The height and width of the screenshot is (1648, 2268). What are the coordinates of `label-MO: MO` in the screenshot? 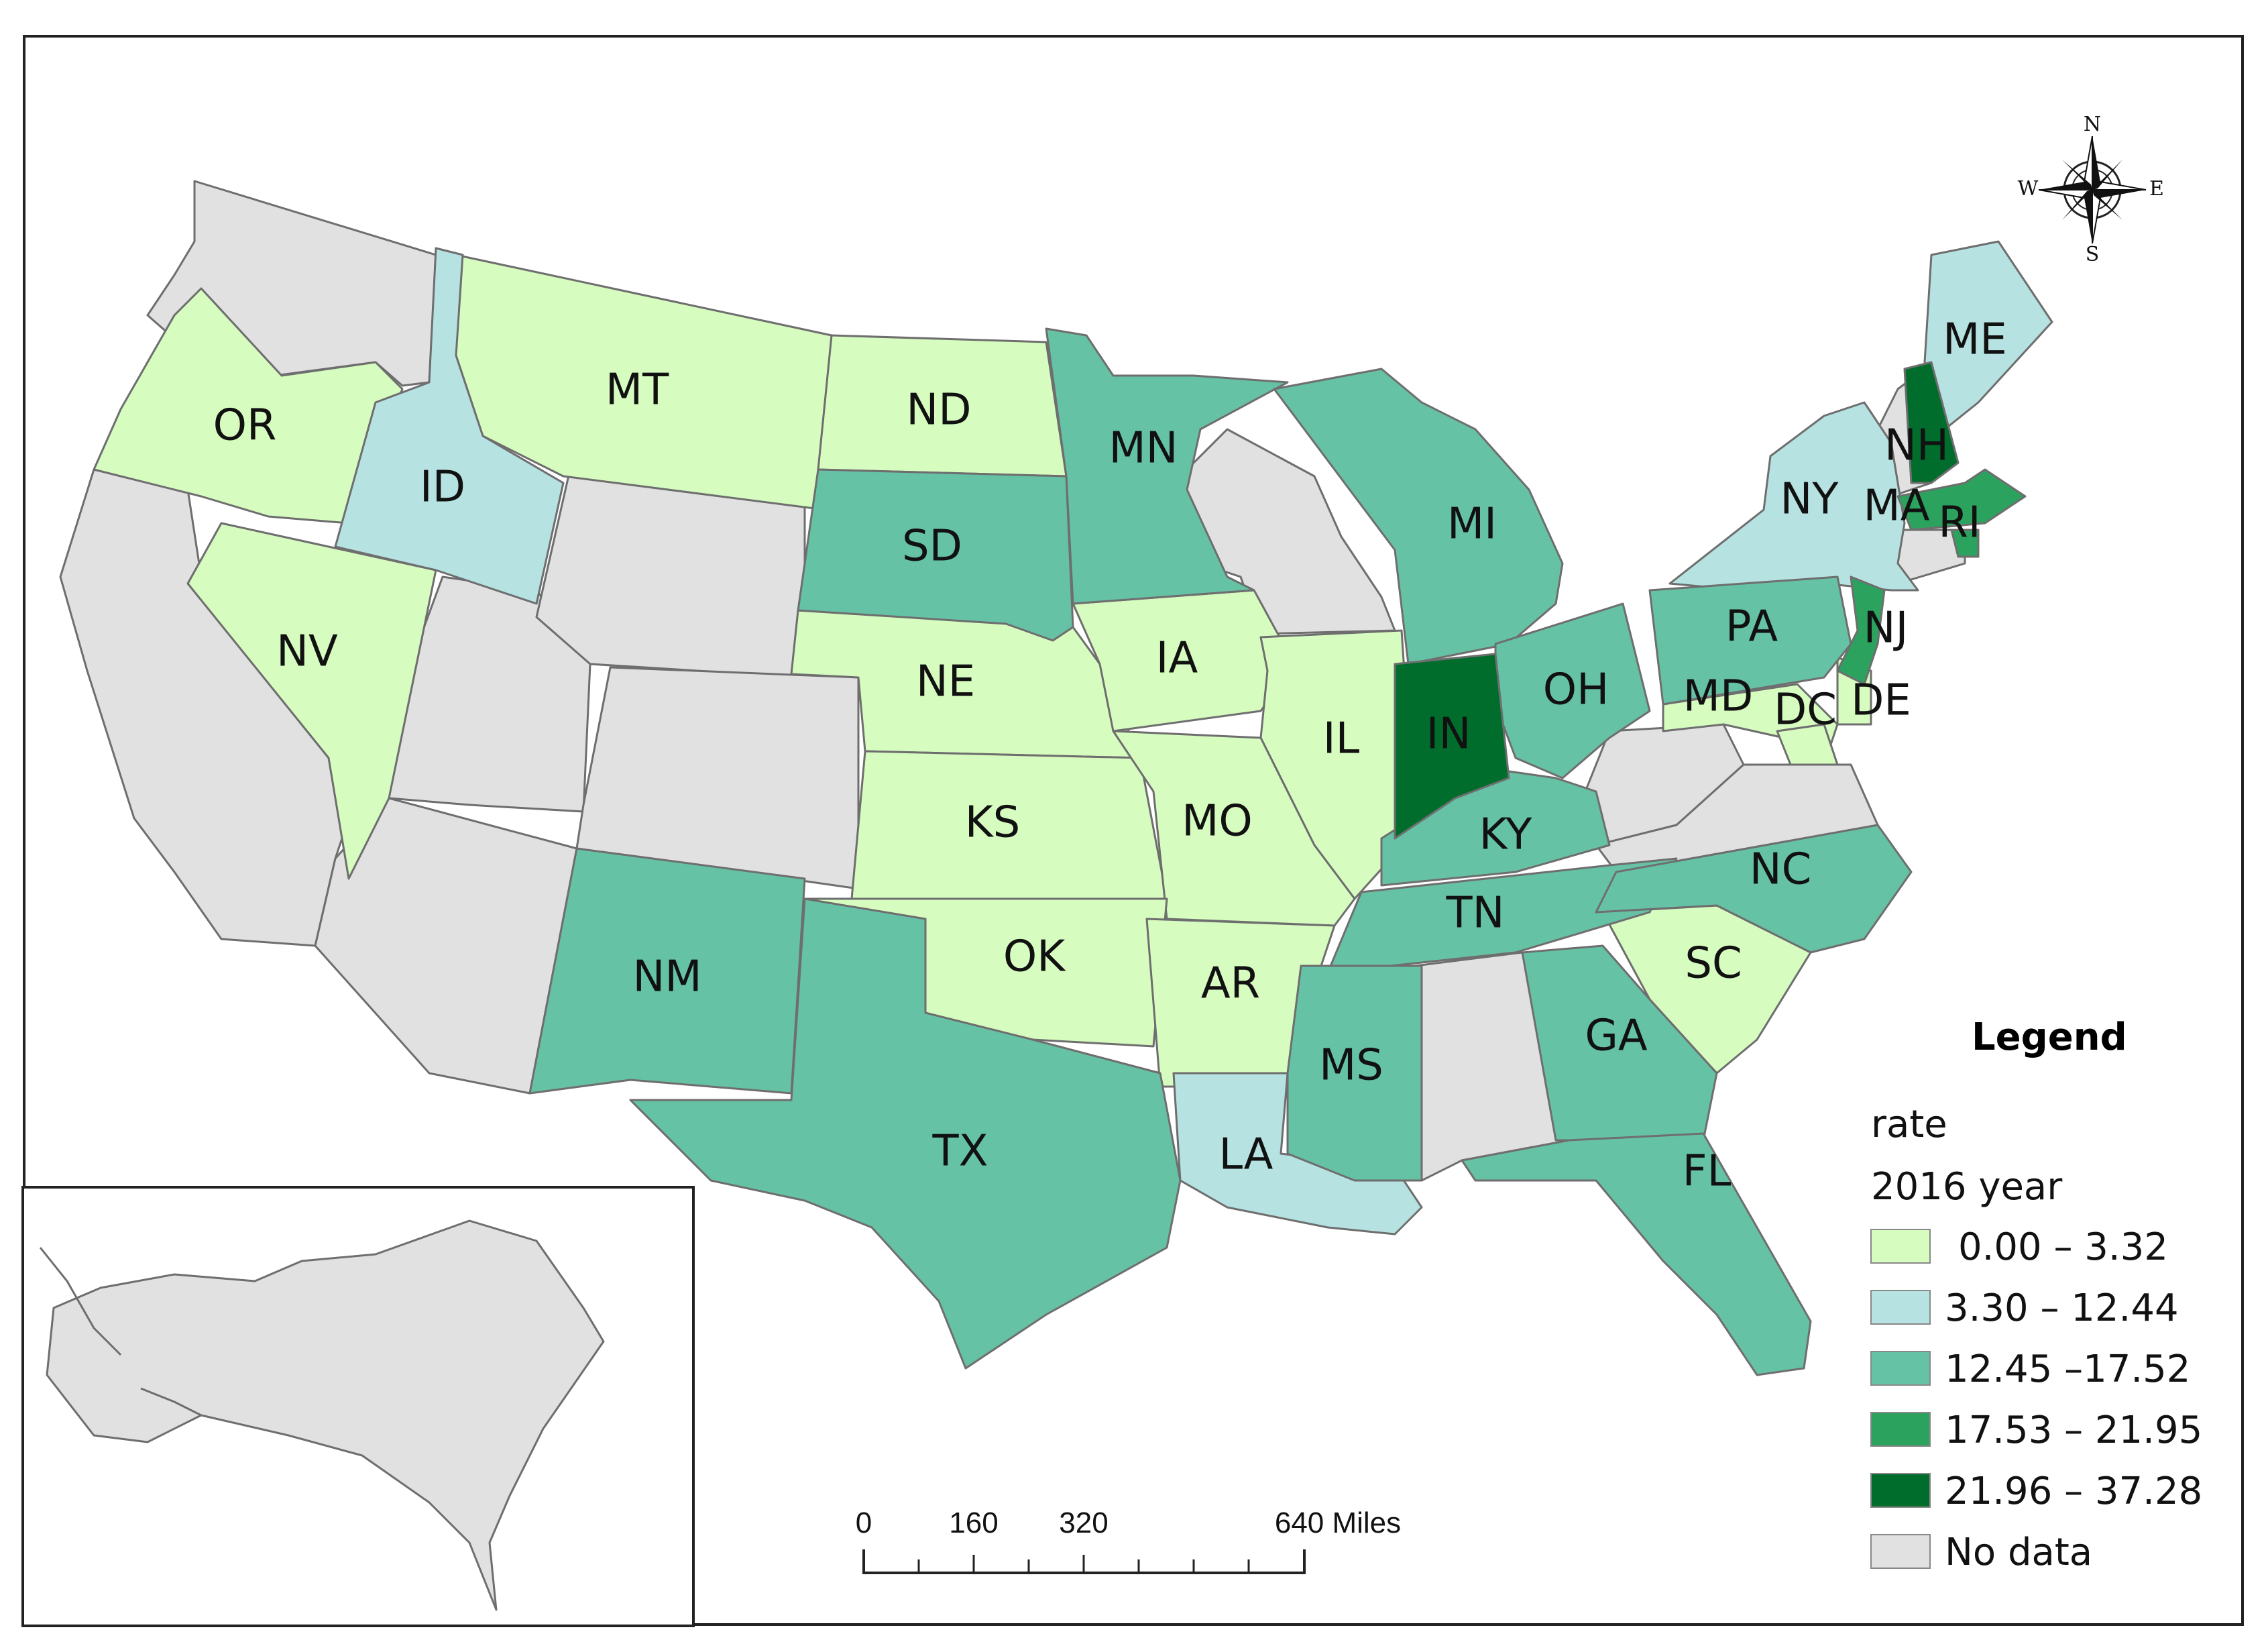 It's located at (1217, 821).